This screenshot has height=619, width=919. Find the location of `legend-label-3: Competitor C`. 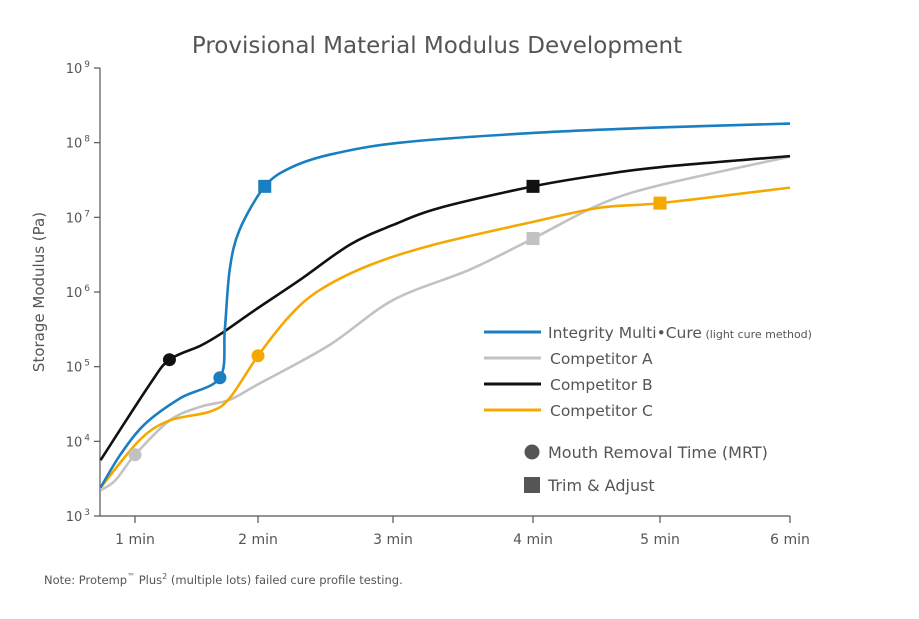

legend-label-3: Competitor C is located at coordinates (601, 411).